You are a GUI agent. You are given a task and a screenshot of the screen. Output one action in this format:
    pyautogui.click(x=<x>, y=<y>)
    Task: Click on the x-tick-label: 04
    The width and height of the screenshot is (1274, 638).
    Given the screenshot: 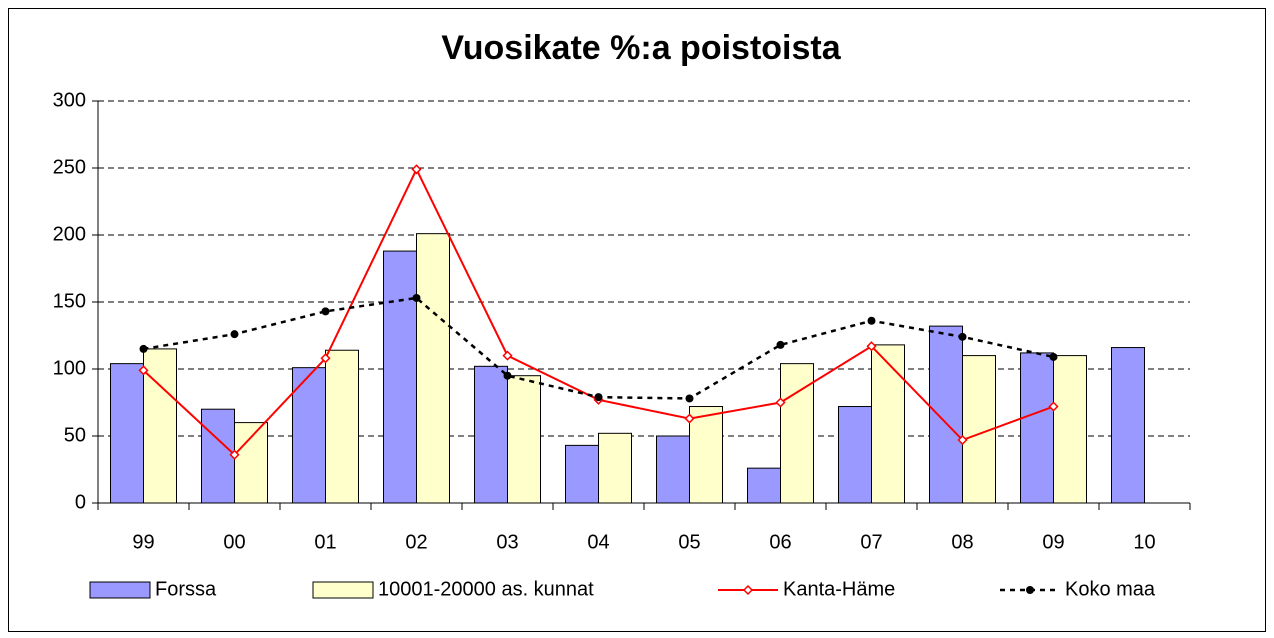 What is the action you would take?
    pyautogui.click(x=598, y=542)
    